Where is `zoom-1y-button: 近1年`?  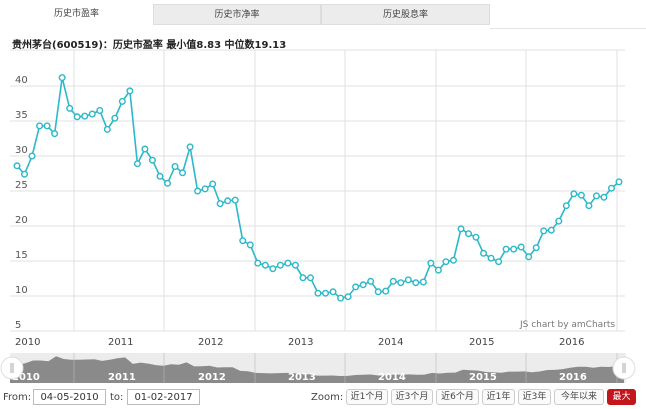
zoom-1y-button: 近1年 is located at coordinates (498, 397).